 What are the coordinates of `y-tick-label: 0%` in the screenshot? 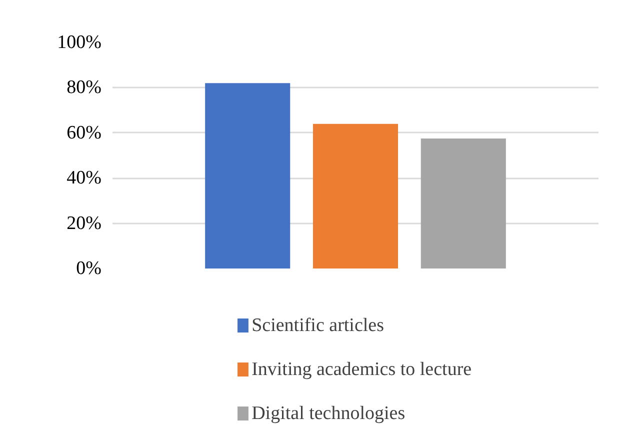 It's located at (89, 268).